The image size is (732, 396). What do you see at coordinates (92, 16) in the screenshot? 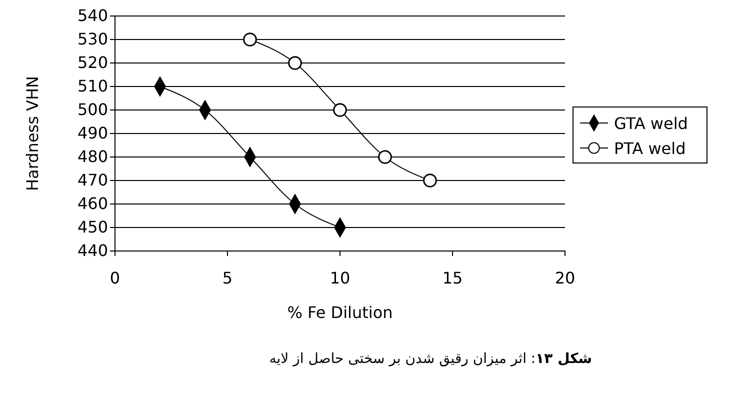
I see `y-tick-label: 540` at bounding box center [92, 16].